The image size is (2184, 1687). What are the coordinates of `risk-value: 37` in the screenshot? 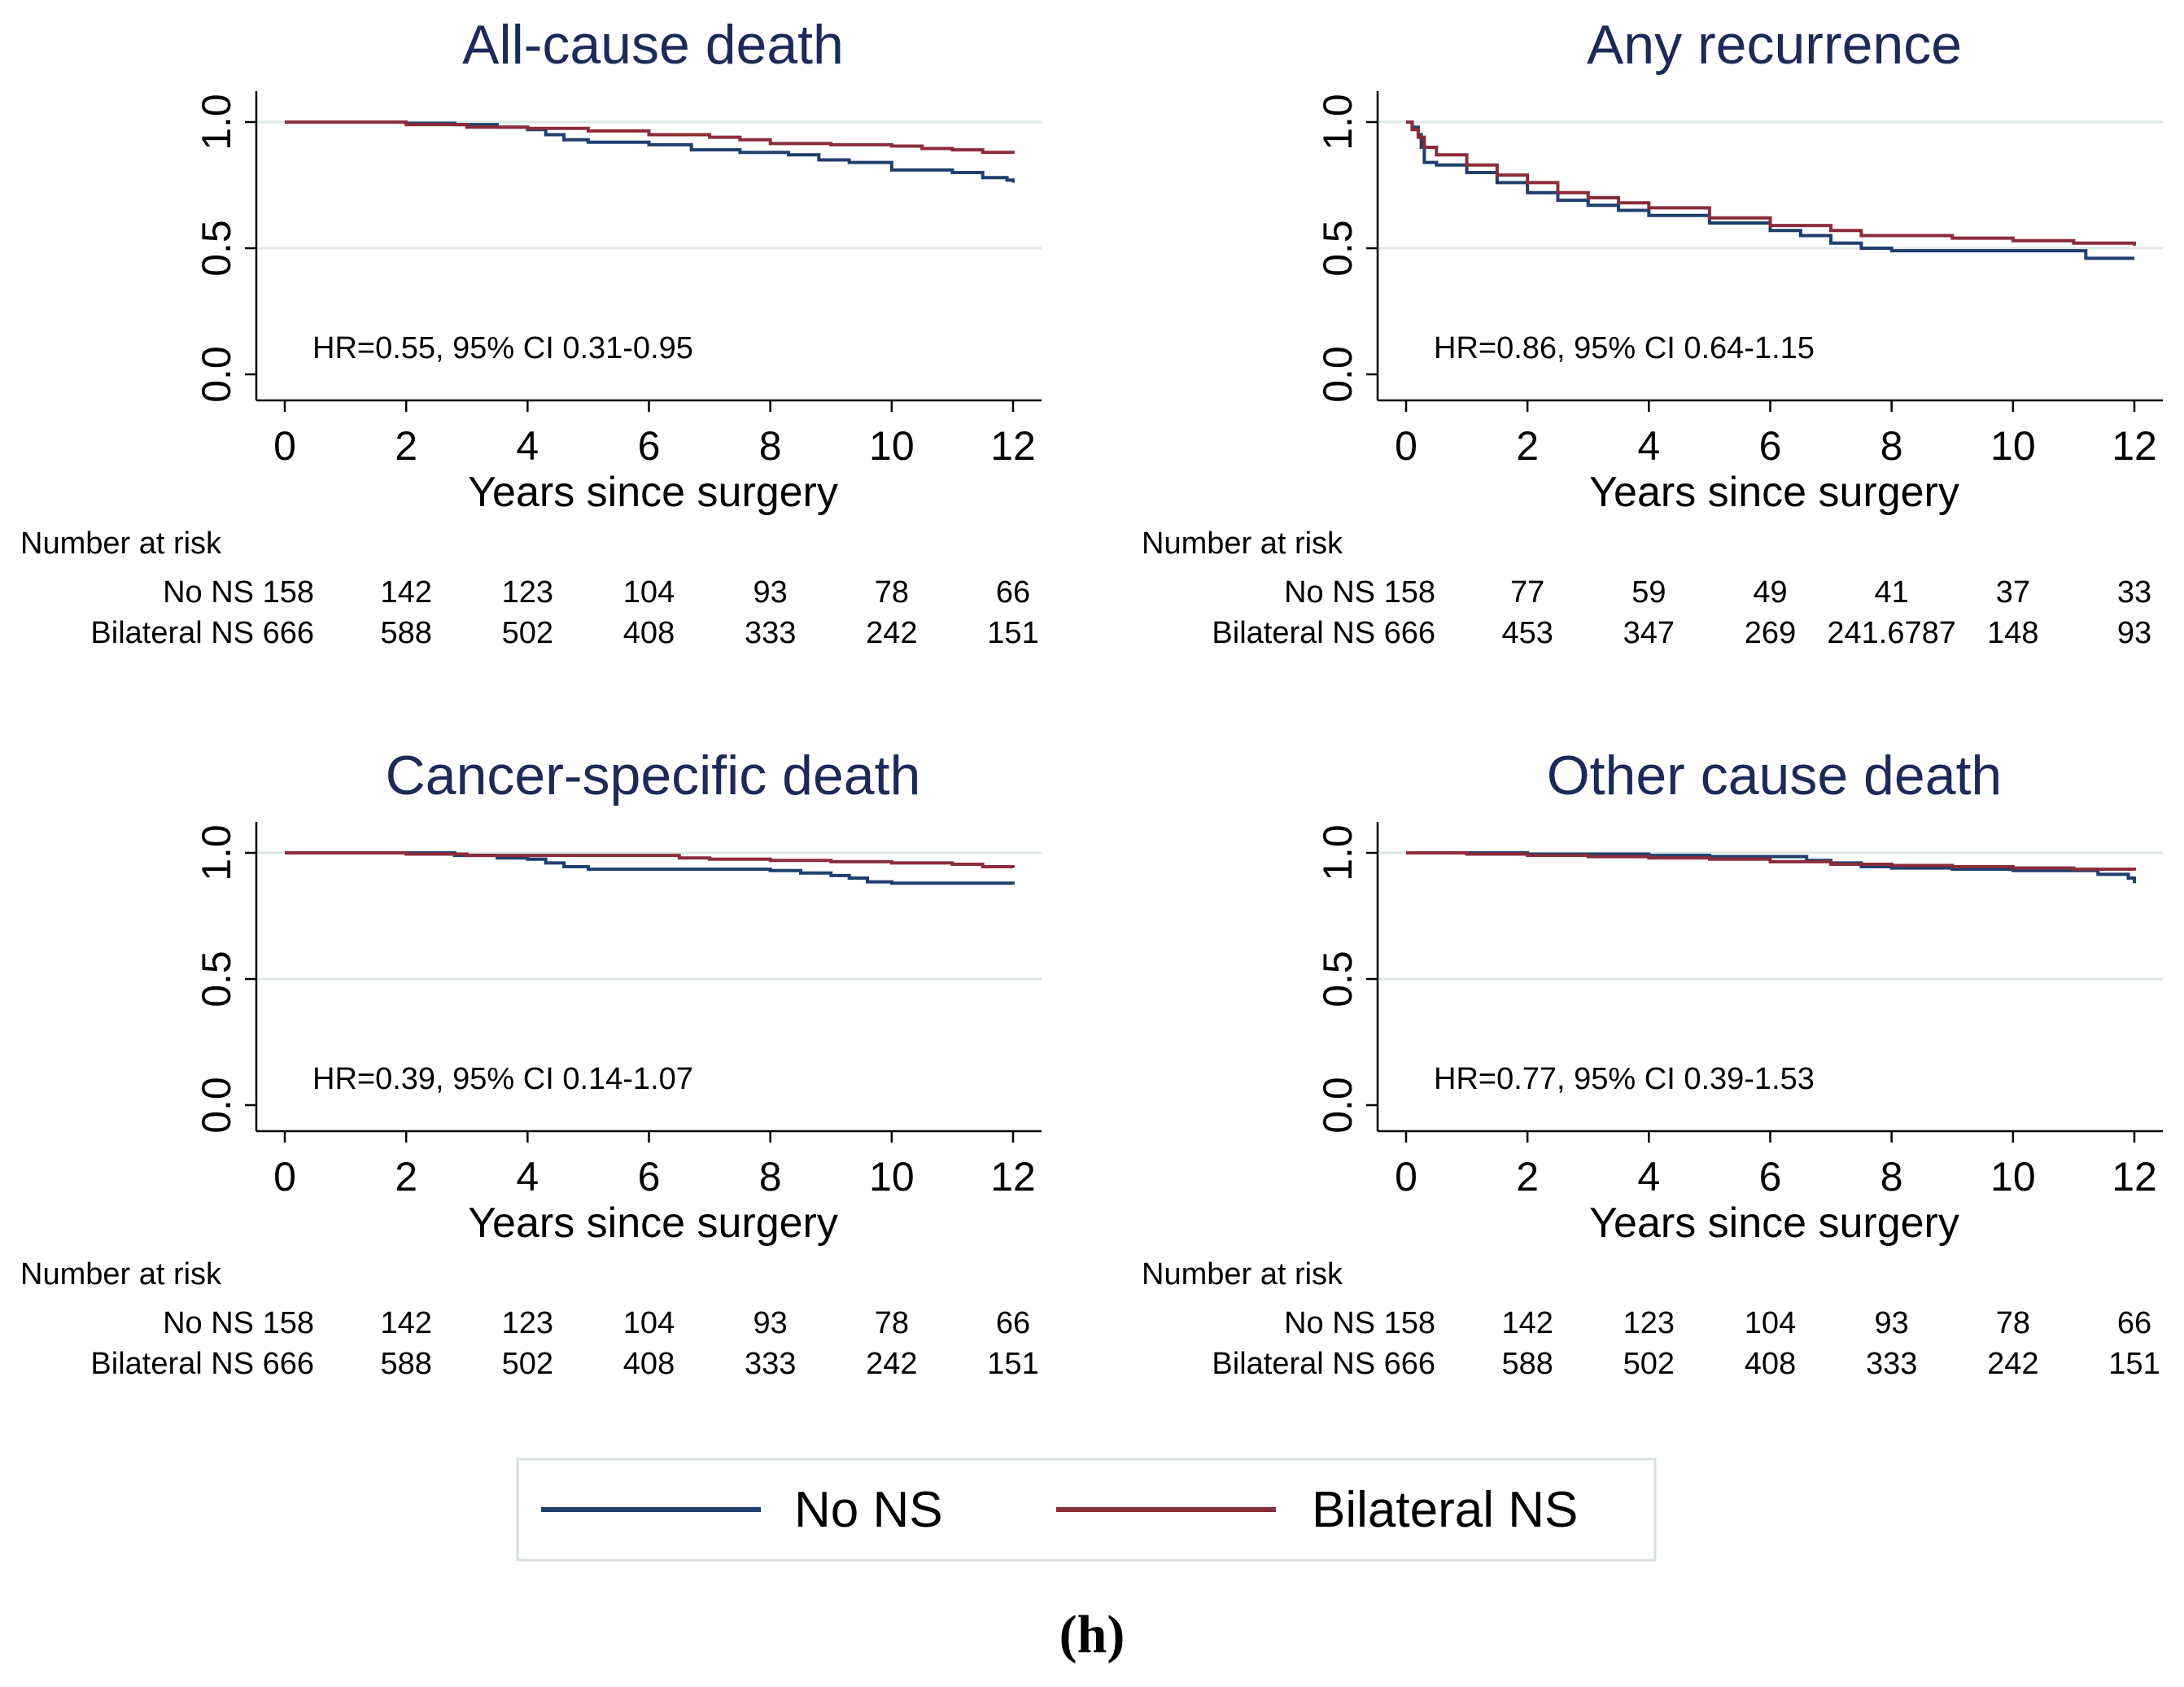 It's located at (2013, 592).